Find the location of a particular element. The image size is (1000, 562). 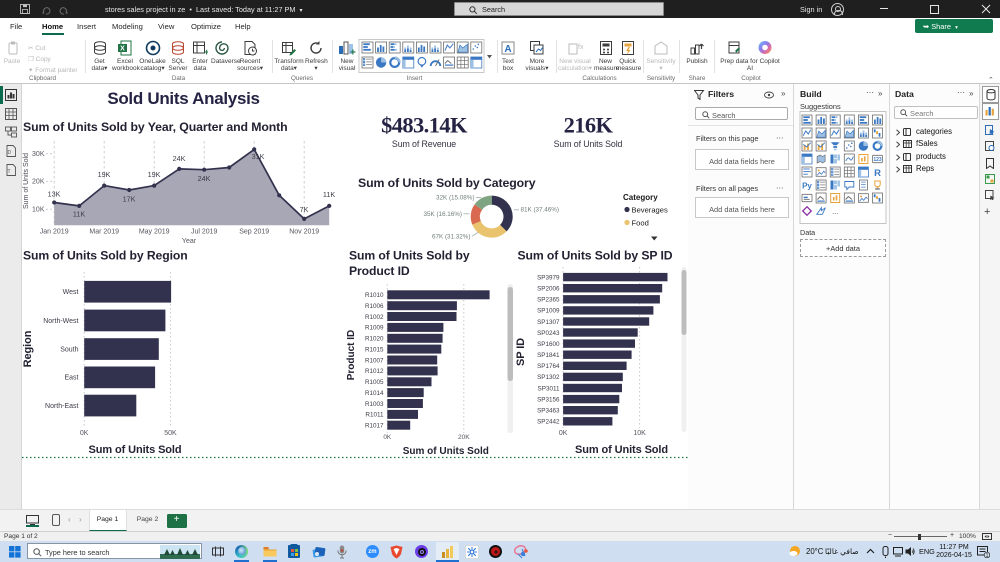

svg-text: SP3156 is located at coordinates (548, 399).